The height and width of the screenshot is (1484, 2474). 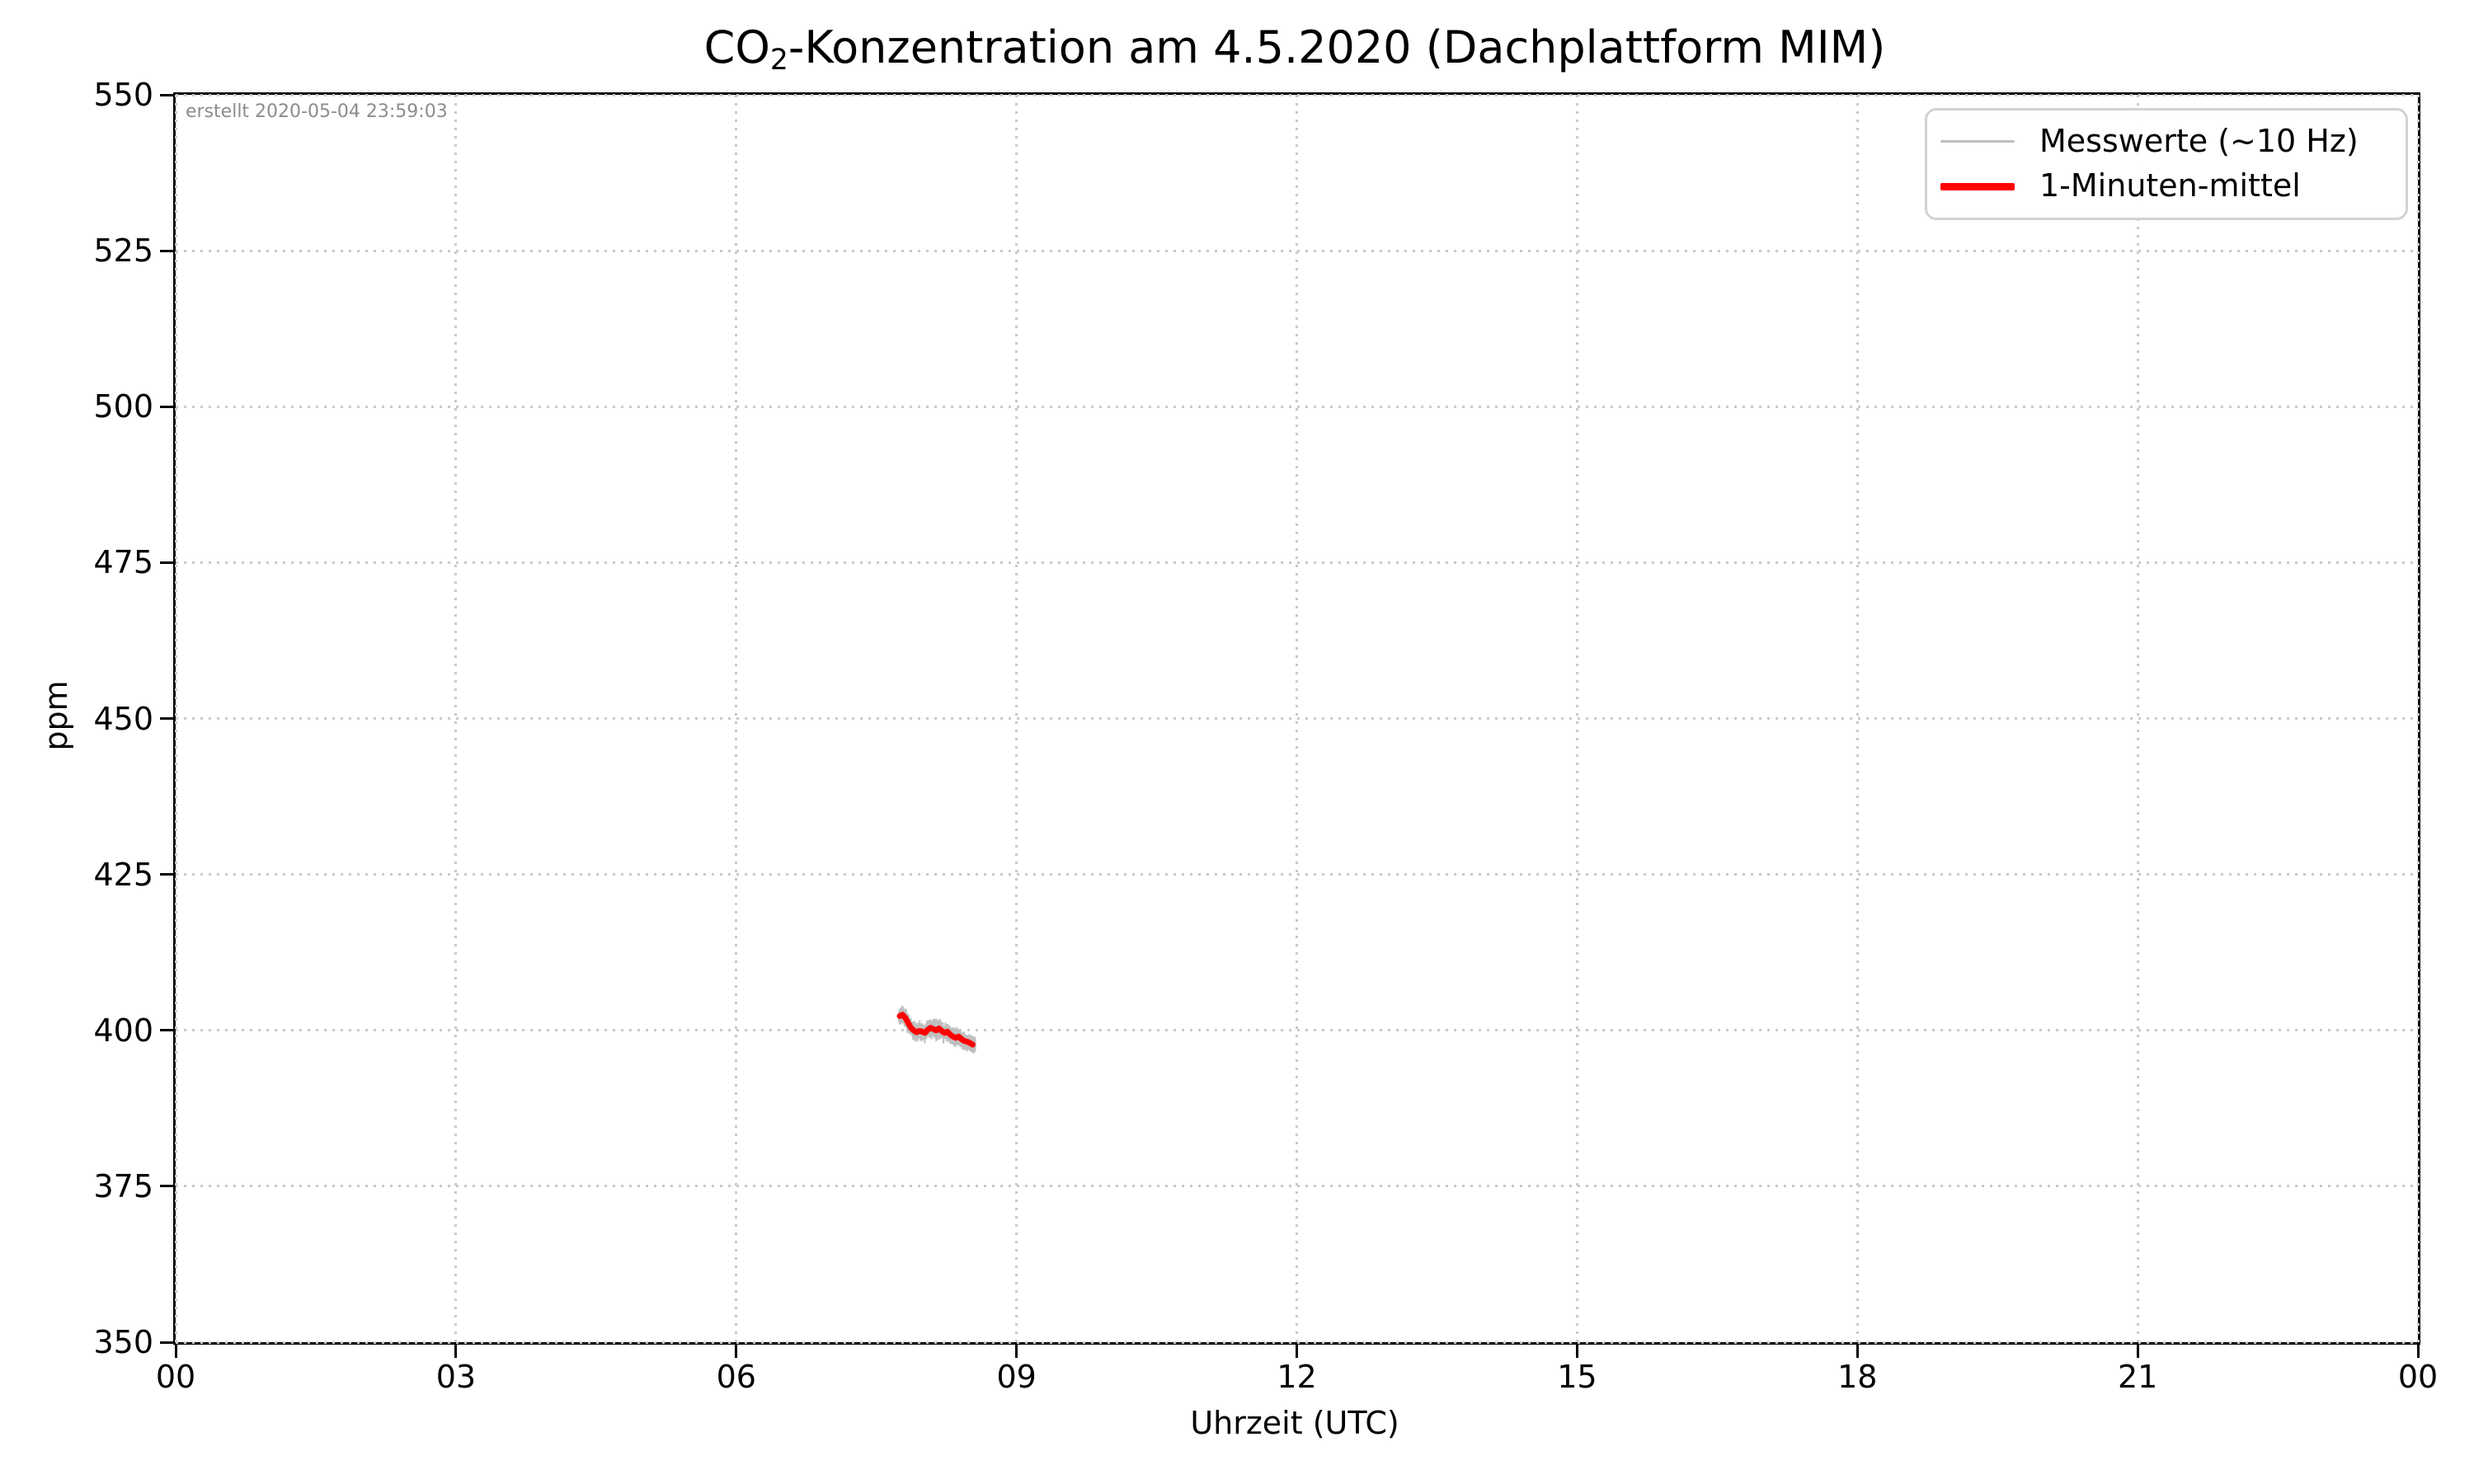 I want to click on x-tick-label: 21, so click(x=2137, y=1377).